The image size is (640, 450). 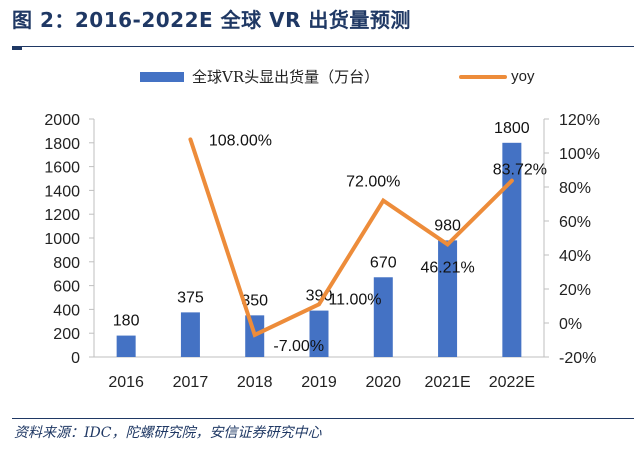 I want to click on yoy-data-label: 72.00%, so click(x=373, y=182).